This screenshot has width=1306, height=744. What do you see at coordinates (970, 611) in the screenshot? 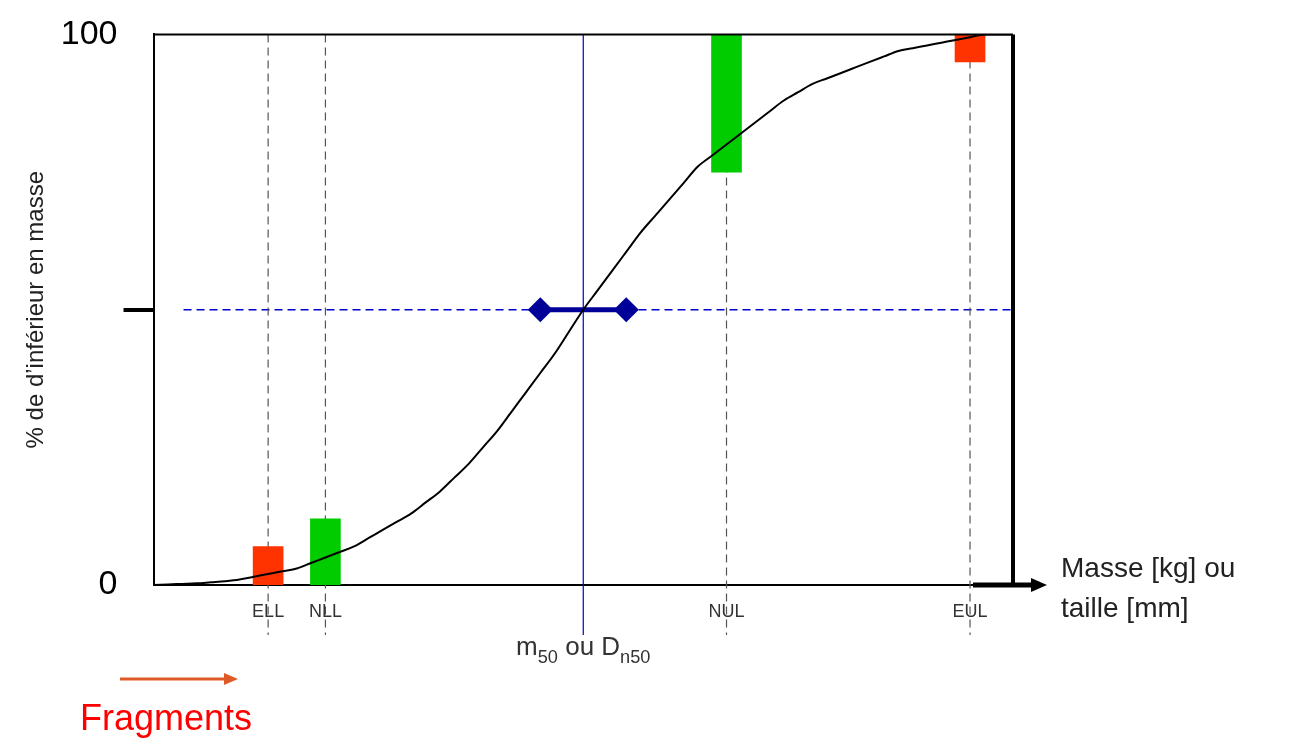
I see `x-tick-label: EUL` at bounding box center [970, 611].